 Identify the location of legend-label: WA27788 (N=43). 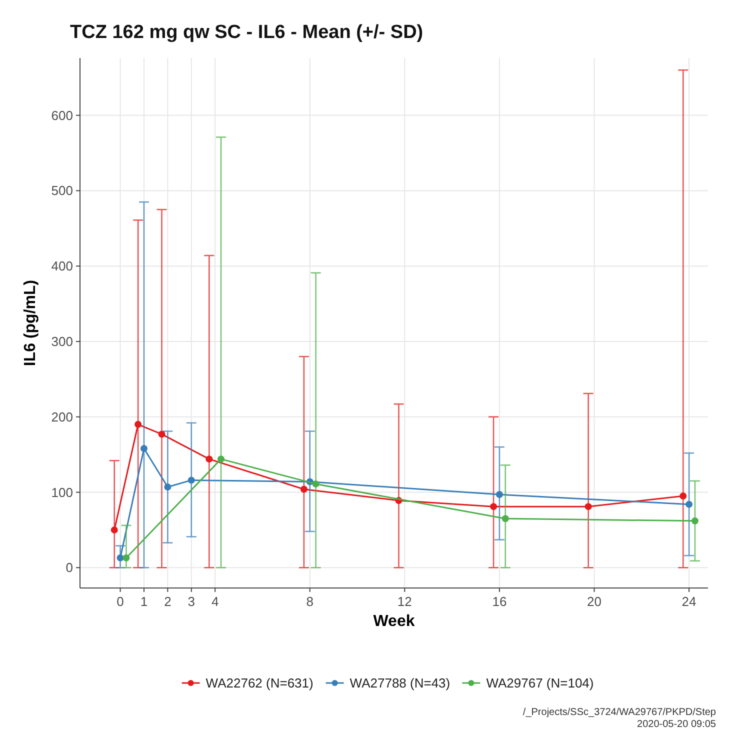
(400, 683).